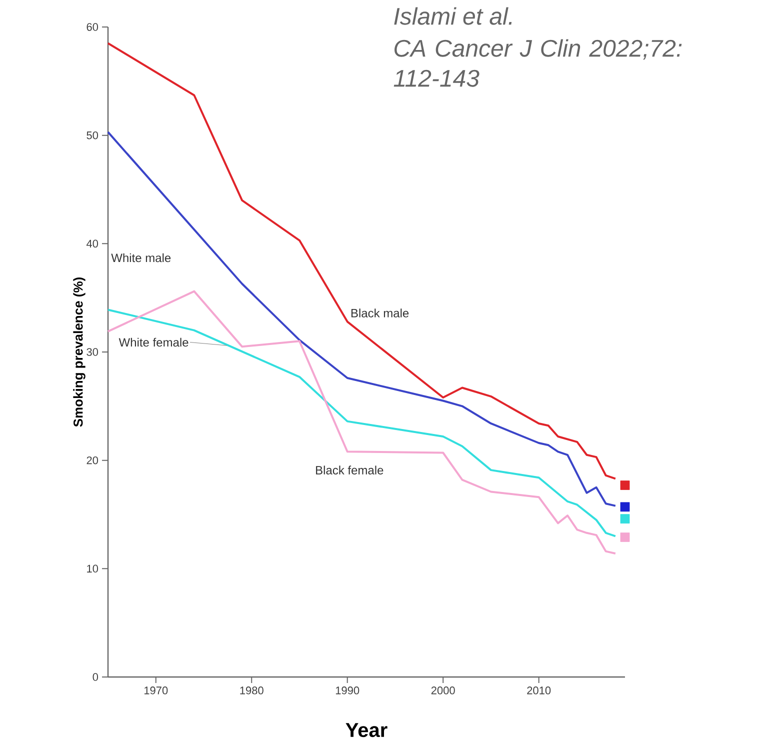 The width and height of the screenshot is (777, 755). What do you see at coordinates (443, 690) in the screenshot?
I see `x-tick-label: 2000` at bounding box center [443, 690].